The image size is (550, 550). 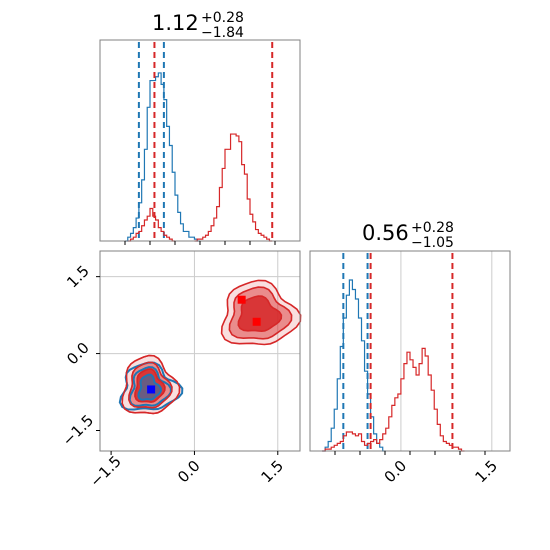 I want to click on y-tick-label: −1.5, so click(x=78, y=430).